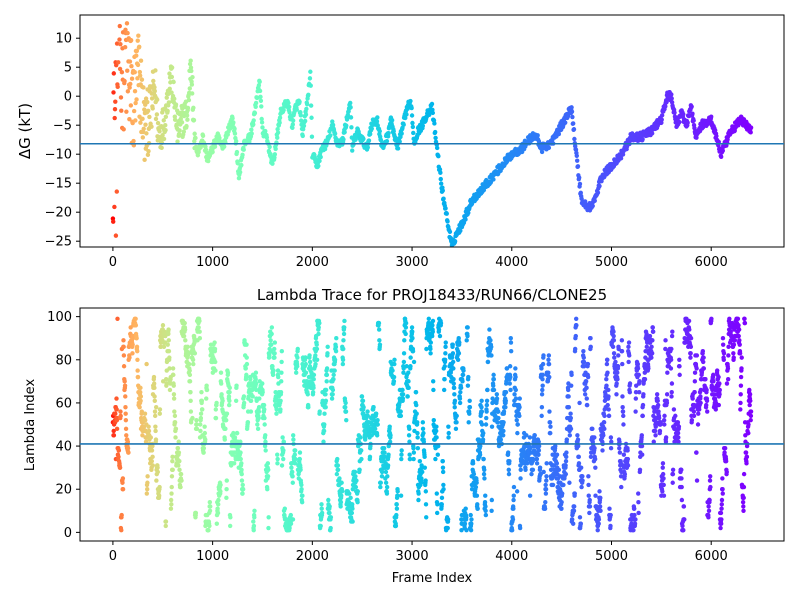  What do you see at coordinates (312, 556) in the screenshot?
I see `lambda-x-tick-label: 2000` at bounding box center [312, 556].